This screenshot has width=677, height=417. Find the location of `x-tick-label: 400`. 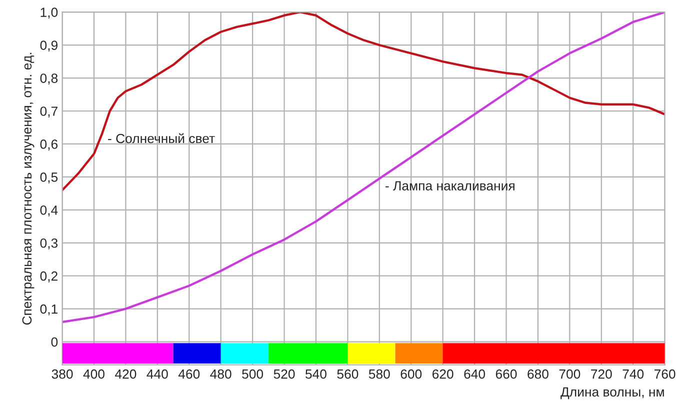

x-tick-label: 400 is located at coordinates (93, 374).